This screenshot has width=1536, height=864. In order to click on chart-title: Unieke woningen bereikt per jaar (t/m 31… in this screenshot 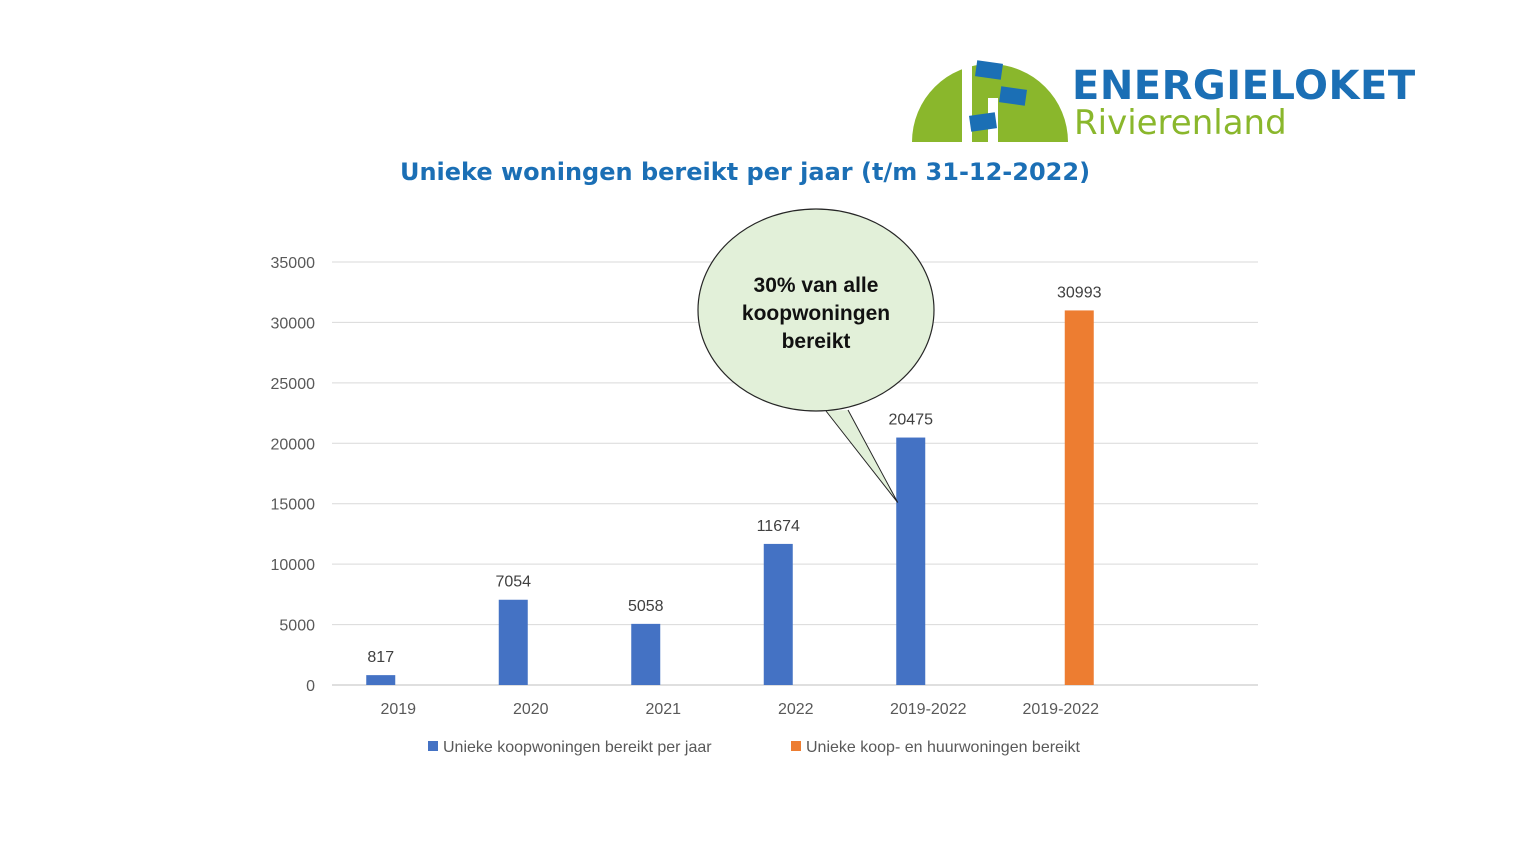, I will do `click(745, 172)`.